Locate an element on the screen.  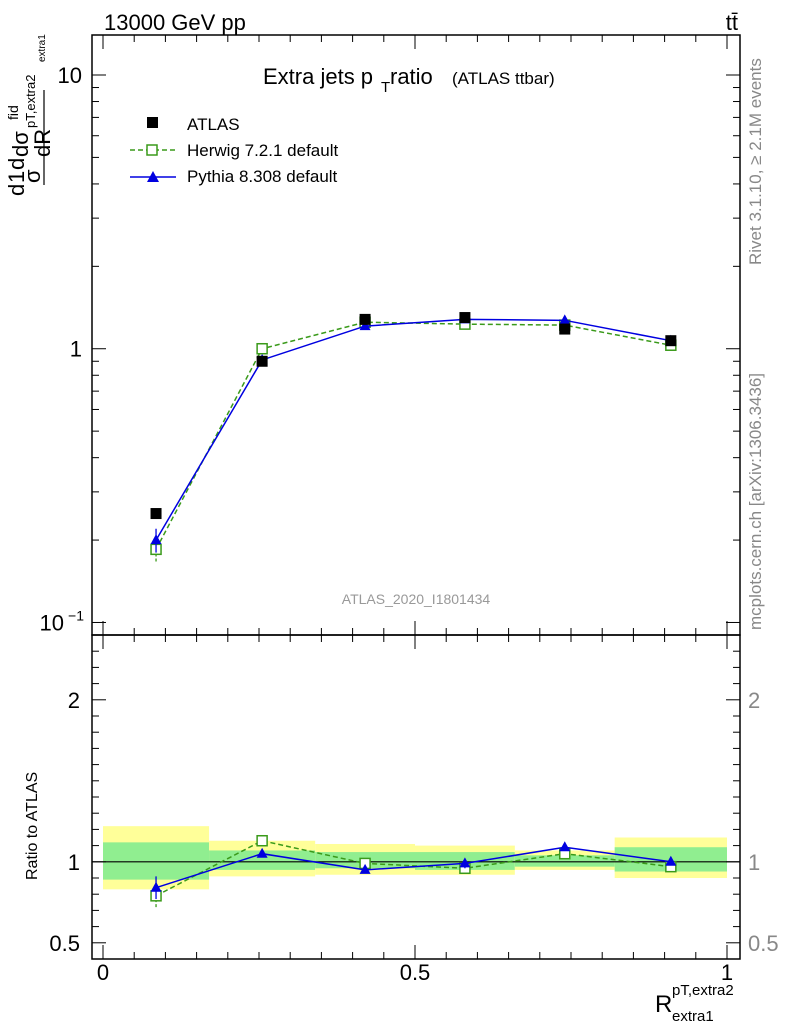
ratio-curves is located at coordinates (413, 871).